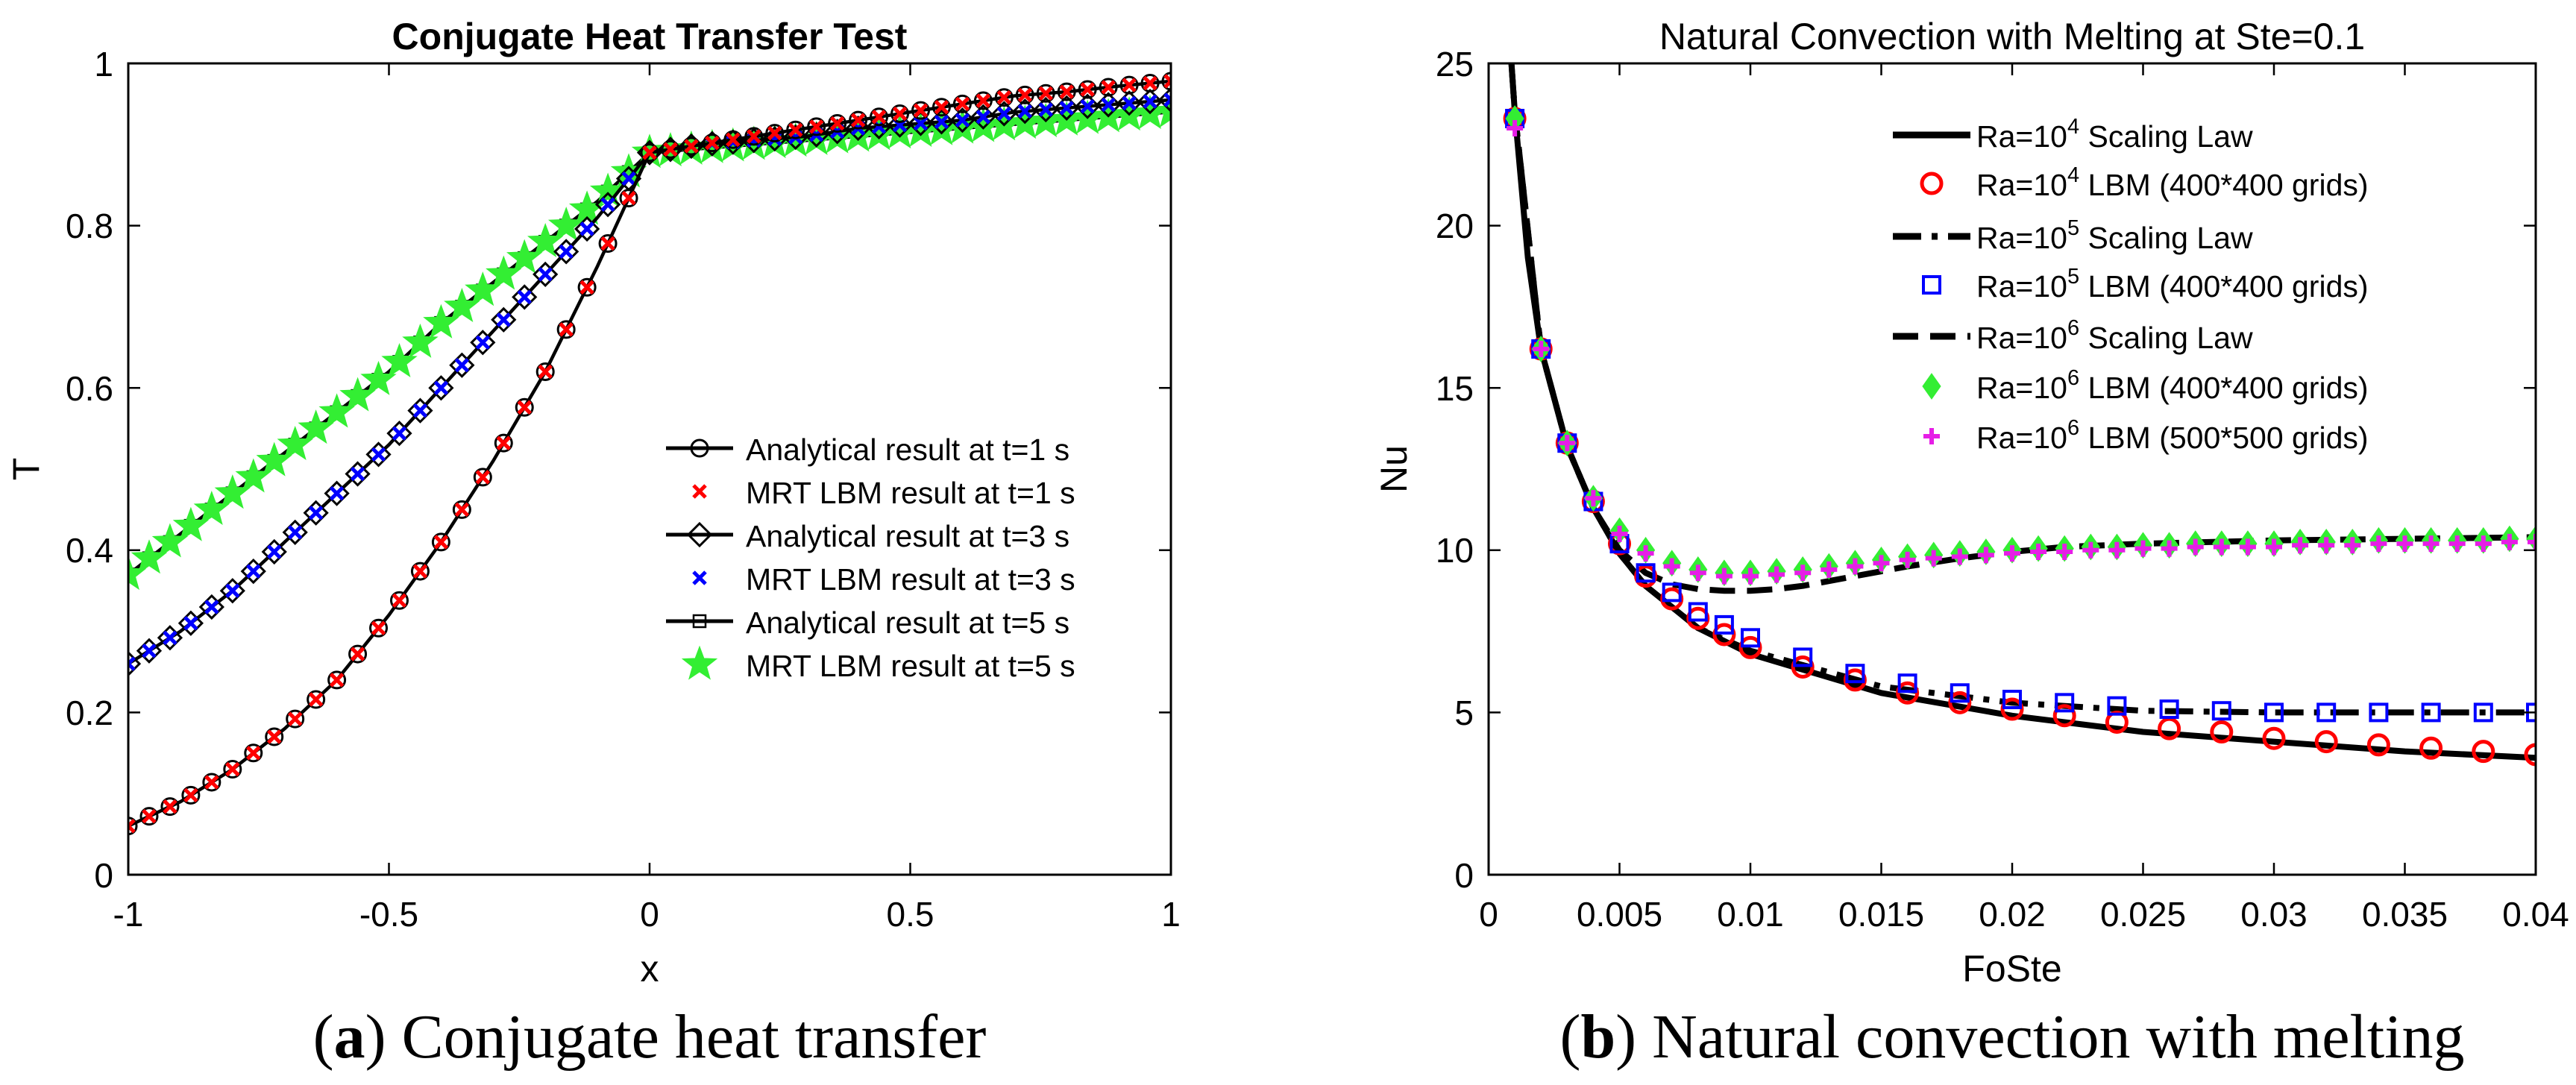 The image size is (2576, 1085). What do you see at coordinates (2114, 134) in the screenshot?
I see `legend-label: Ra=104 Scaling Law` at bounding box center [2114, 134].